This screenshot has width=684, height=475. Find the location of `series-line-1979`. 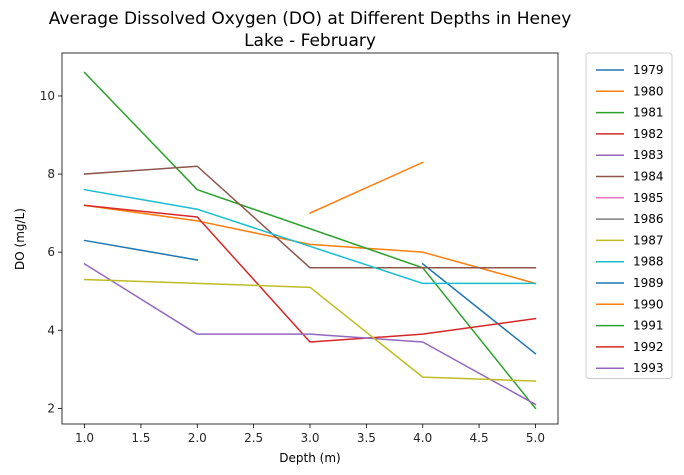

series-line-1979 is located at coordinates (479, 308).